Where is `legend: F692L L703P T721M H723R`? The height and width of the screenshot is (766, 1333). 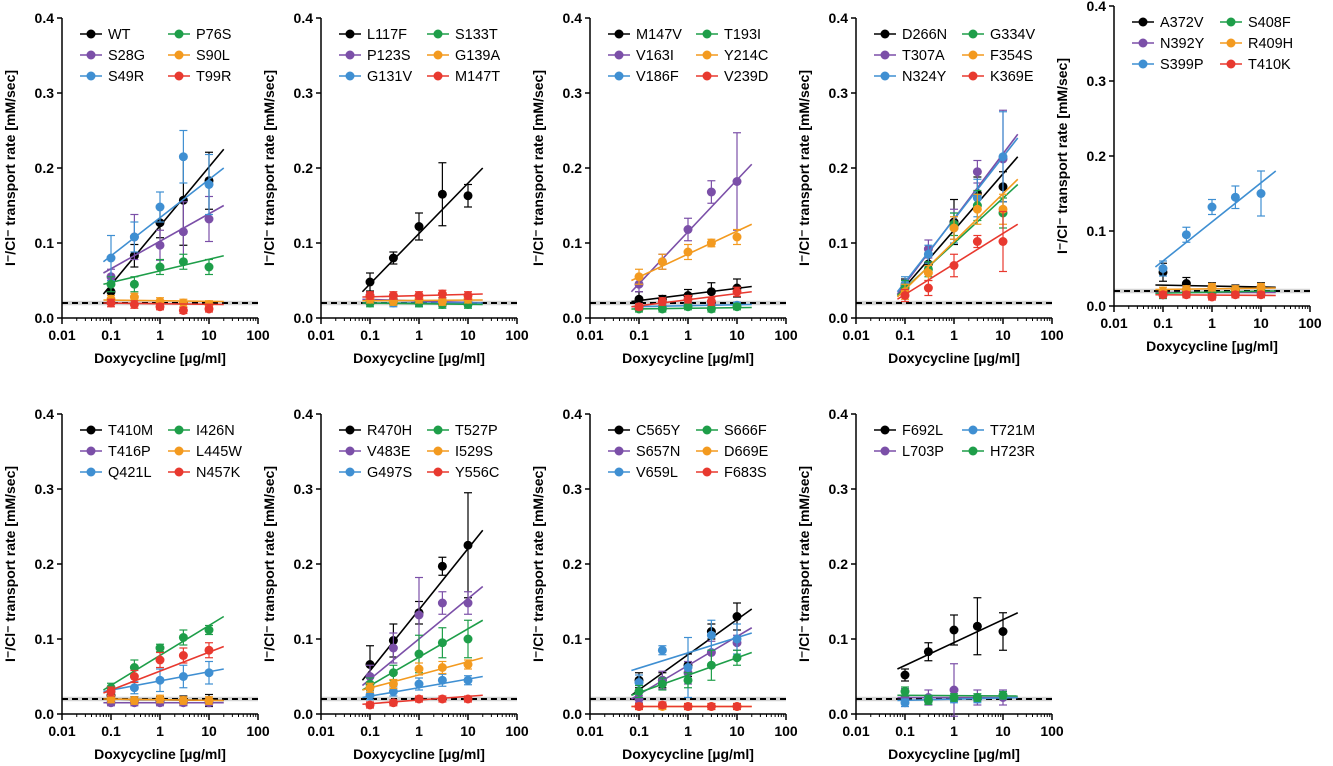 legend: F692L L703P T721M H723R is located at coordinates (954, 441).